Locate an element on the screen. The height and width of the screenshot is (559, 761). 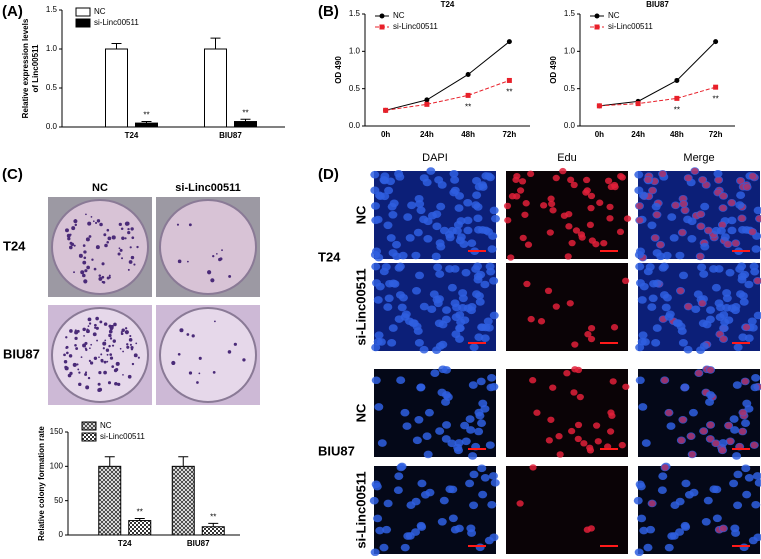
group-label: BIU87 is located at coordinates (336, 450).